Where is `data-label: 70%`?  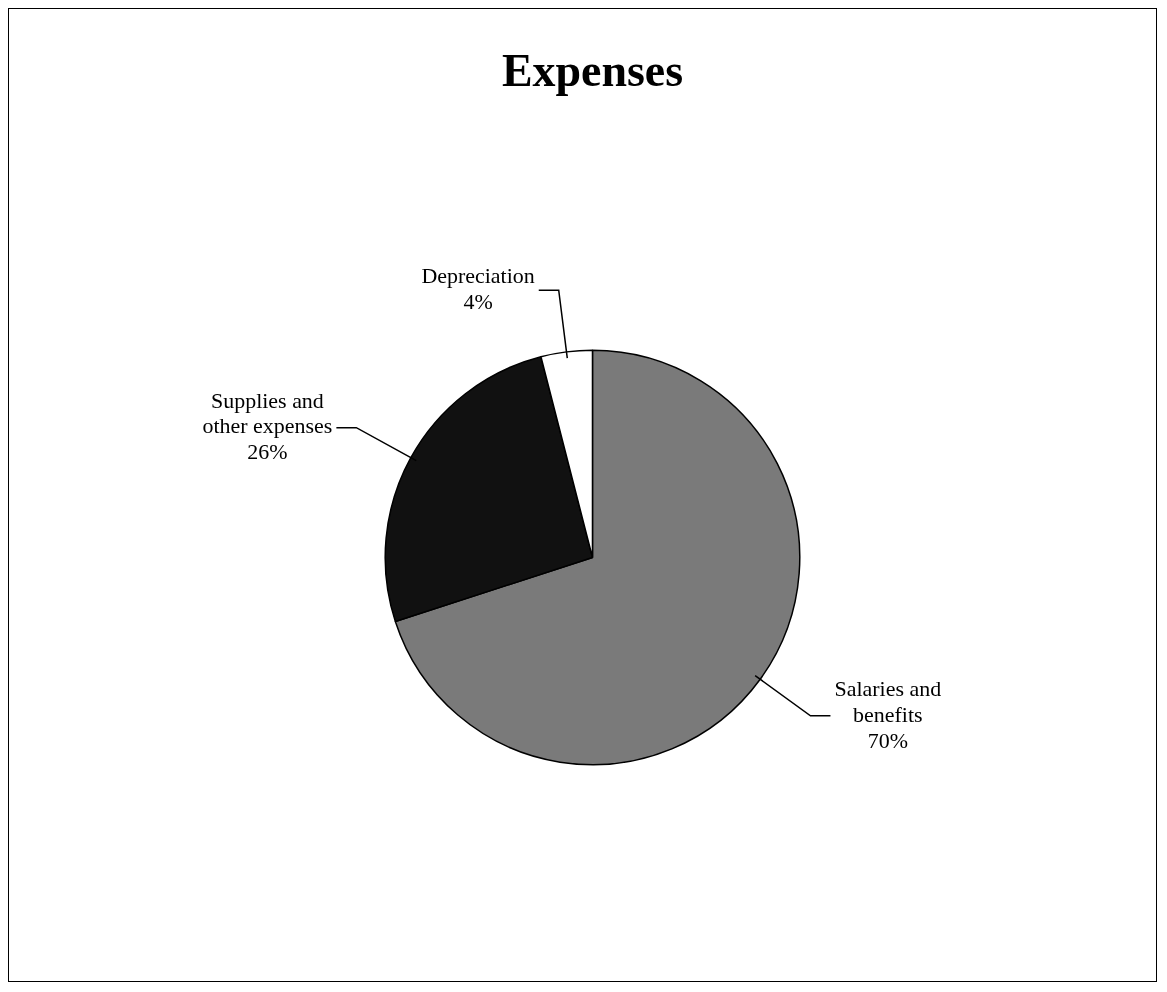
data-label: 70% is located at coordinates (887, 740).